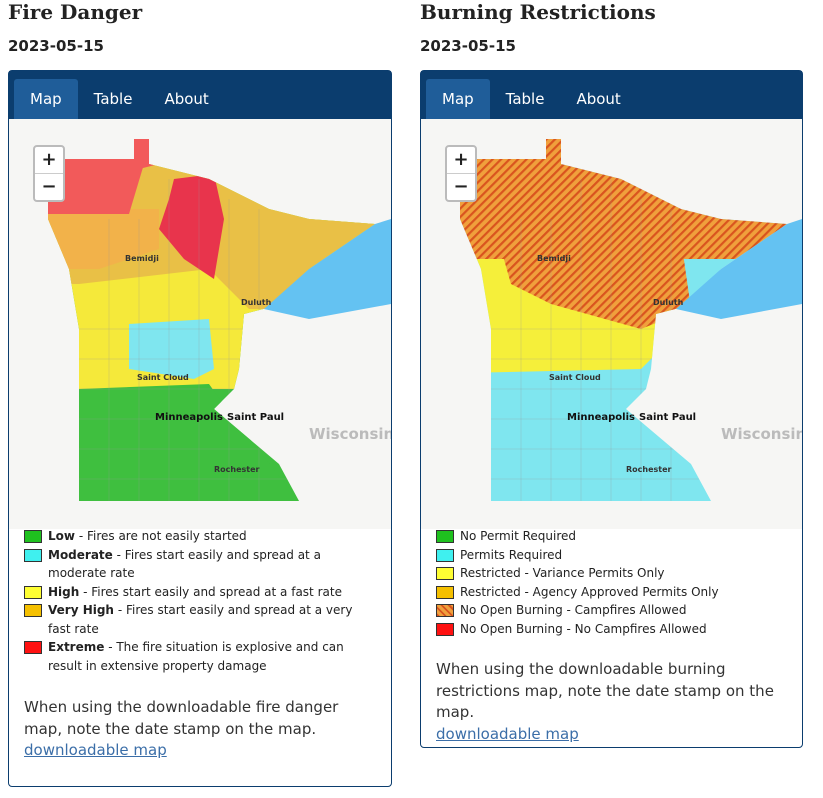 The height and width of the screenshot is (798, 823). Describe the element at coordinates (511, 554) in the screenshot. I see `legend-text: Permits Required` at that location.